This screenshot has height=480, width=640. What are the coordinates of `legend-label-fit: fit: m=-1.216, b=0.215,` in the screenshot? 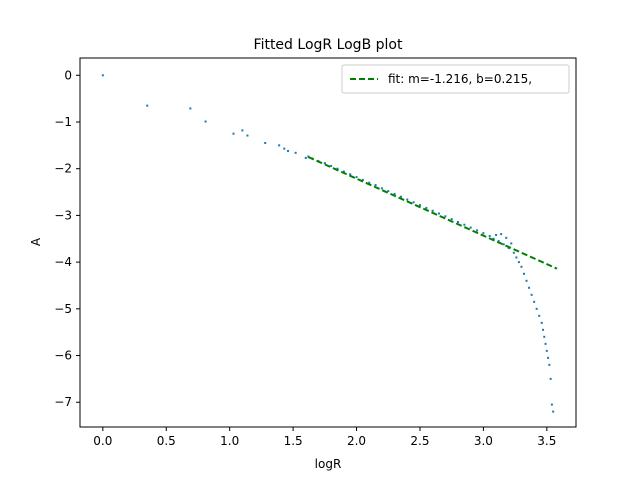 It's located at (460, 79).